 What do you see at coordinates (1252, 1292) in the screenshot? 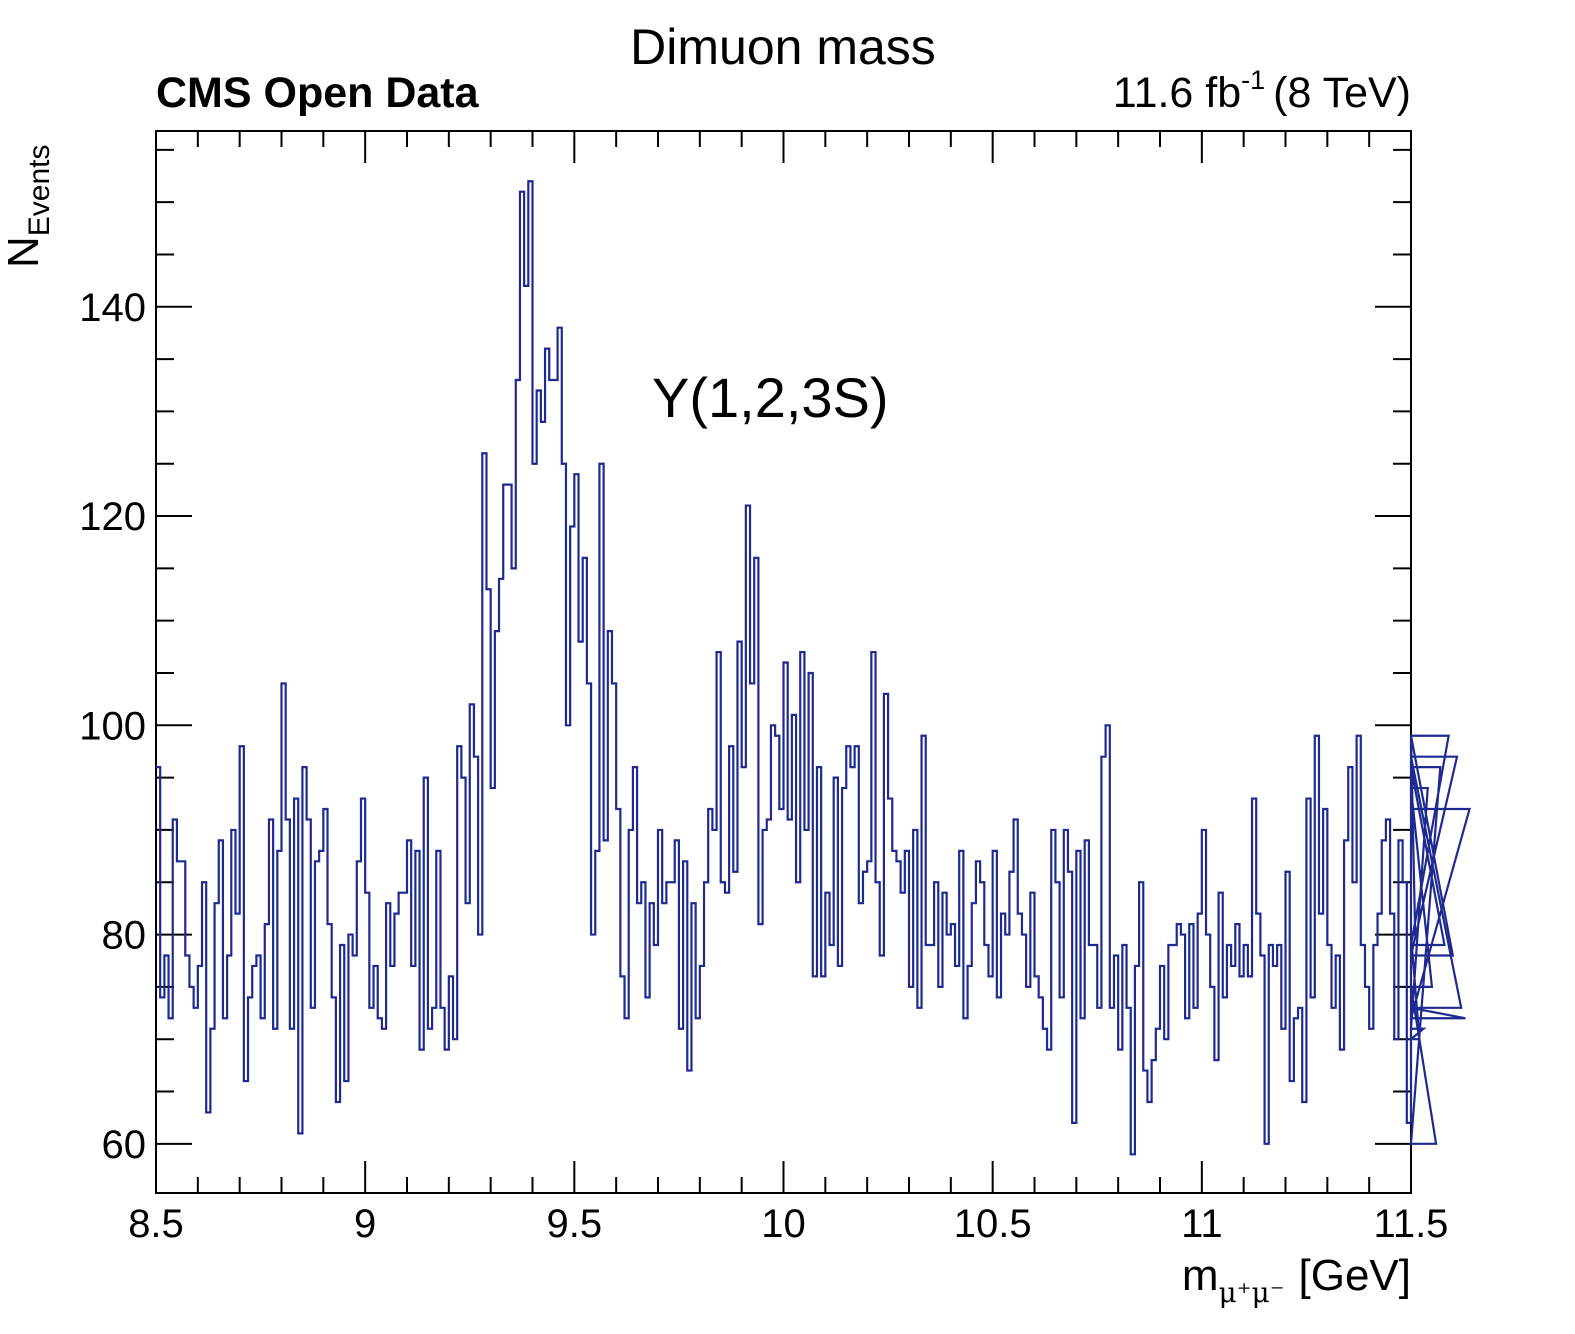
I see `x-axis-label-subscript: μ⁺μ⁻` at bounding box center [1252, 1292].